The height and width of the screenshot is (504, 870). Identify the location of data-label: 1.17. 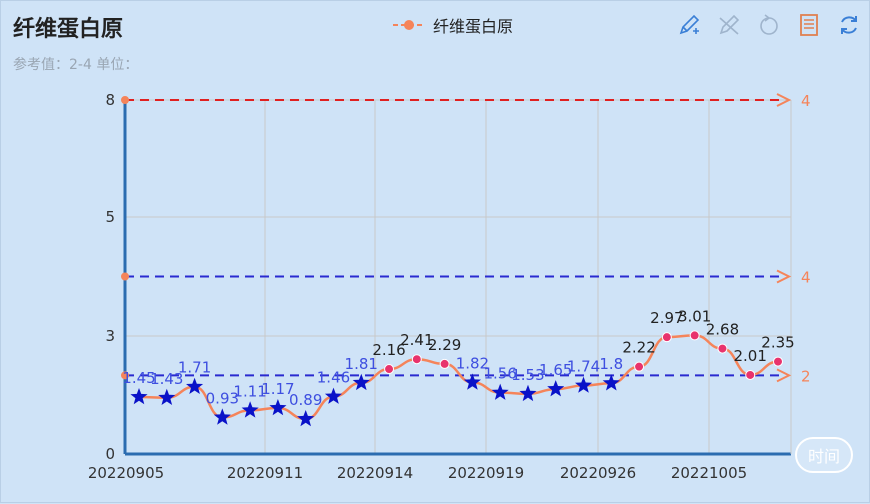
(277, 389).